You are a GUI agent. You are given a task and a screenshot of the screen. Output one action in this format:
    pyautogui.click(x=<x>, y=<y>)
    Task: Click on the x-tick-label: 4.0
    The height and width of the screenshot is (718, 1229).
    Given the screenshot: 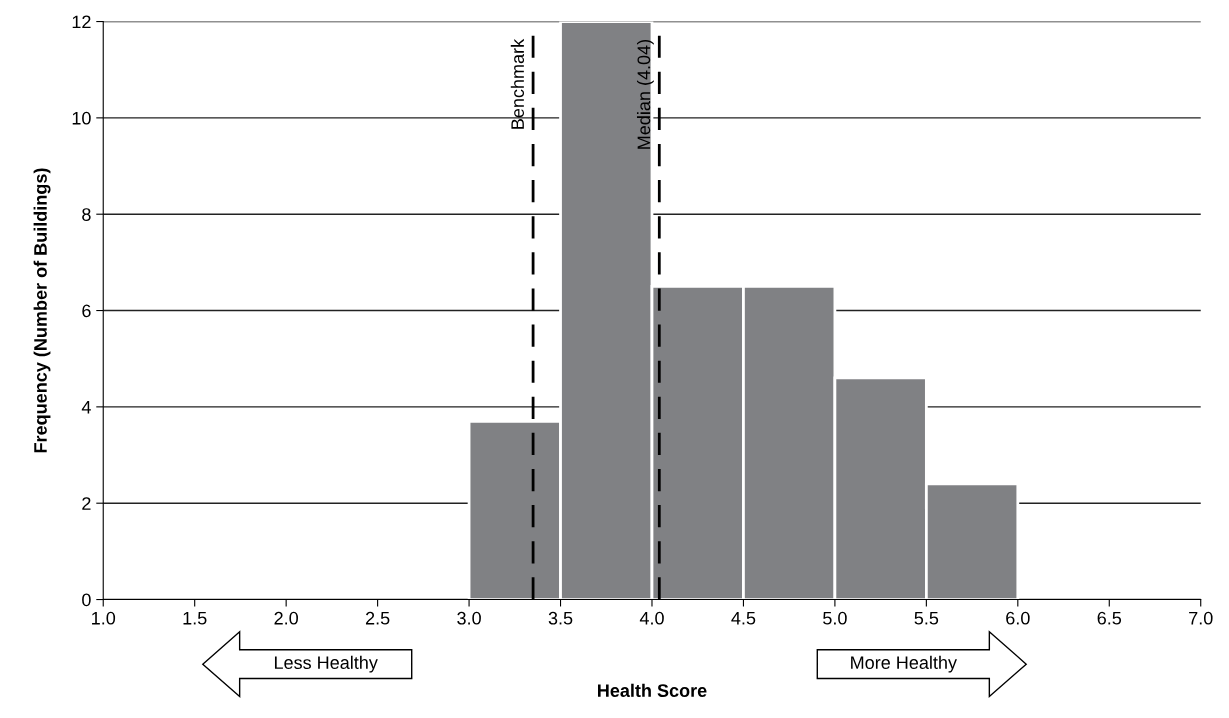 What is the action you would take?
    pyautogui.click(x=651, y=618)
    